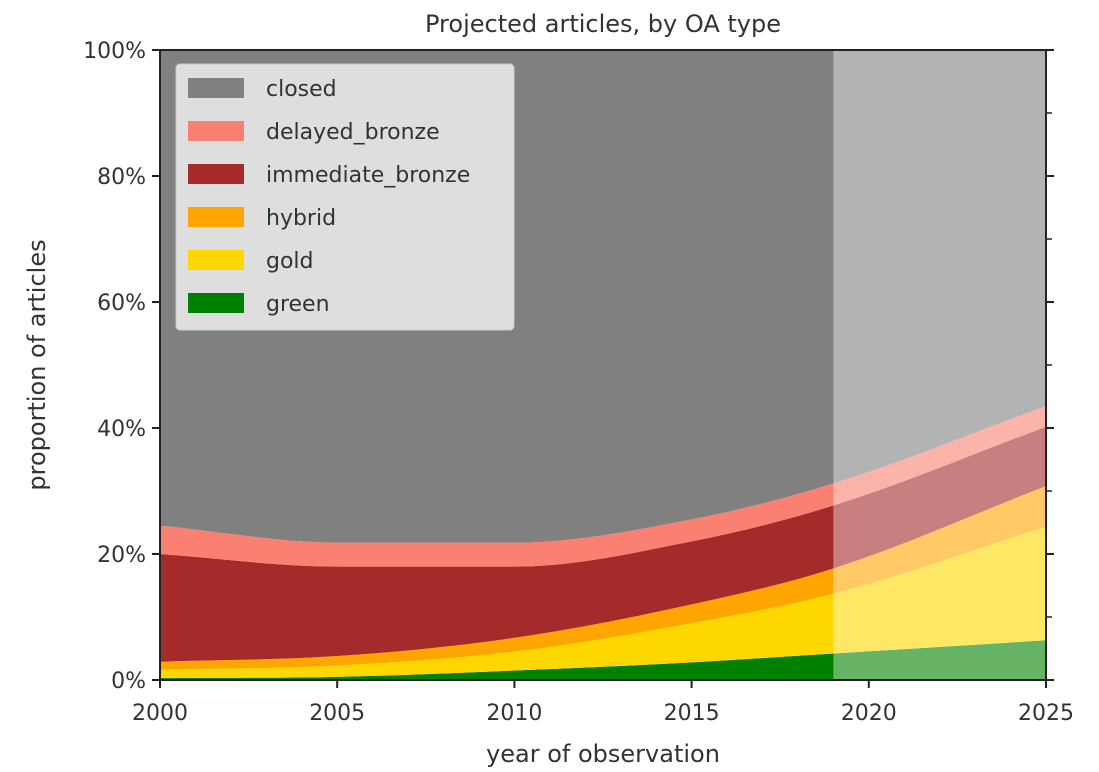 Image resolution: width=1099 pixels, height=772 pixels. I want to click on x-tick-label: 2000, so click(160, 713).